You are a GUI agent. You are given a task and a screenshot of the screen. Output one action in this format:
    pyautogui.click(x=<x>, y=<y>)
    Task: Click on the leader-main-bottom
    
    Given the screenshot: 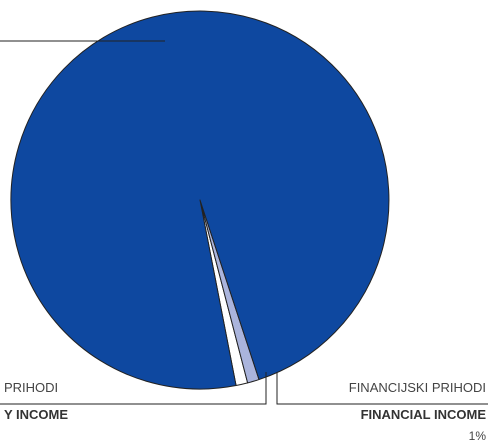 What is the action you would take?
    pyautogui.click(x=133, y=388)
    